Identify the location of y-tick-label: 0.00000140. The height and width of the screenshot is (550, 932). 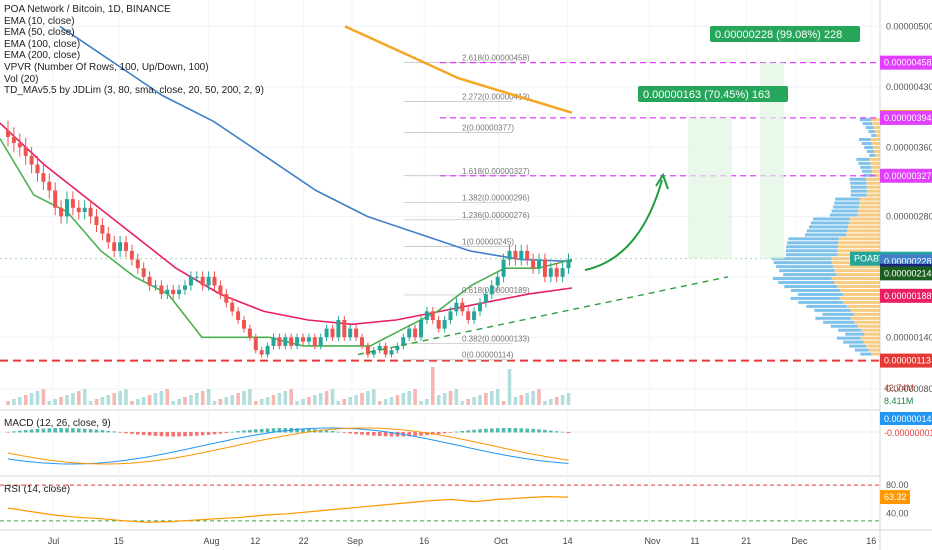
(909, 337).